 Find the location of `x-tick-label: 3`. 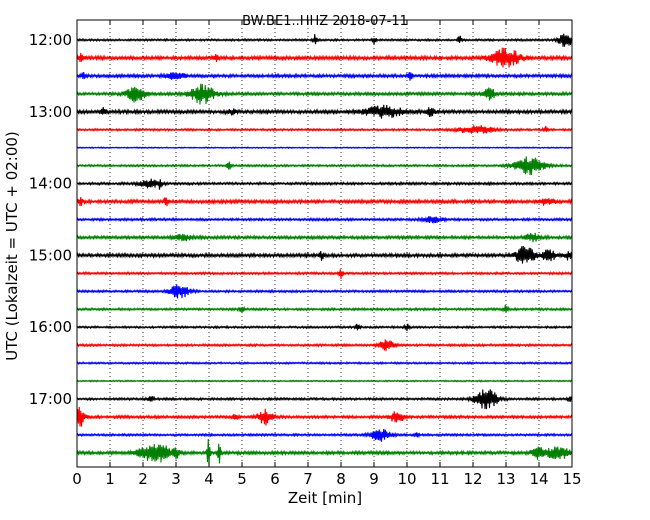

x-tick-label: 3 is located at coordinates (176, 479).